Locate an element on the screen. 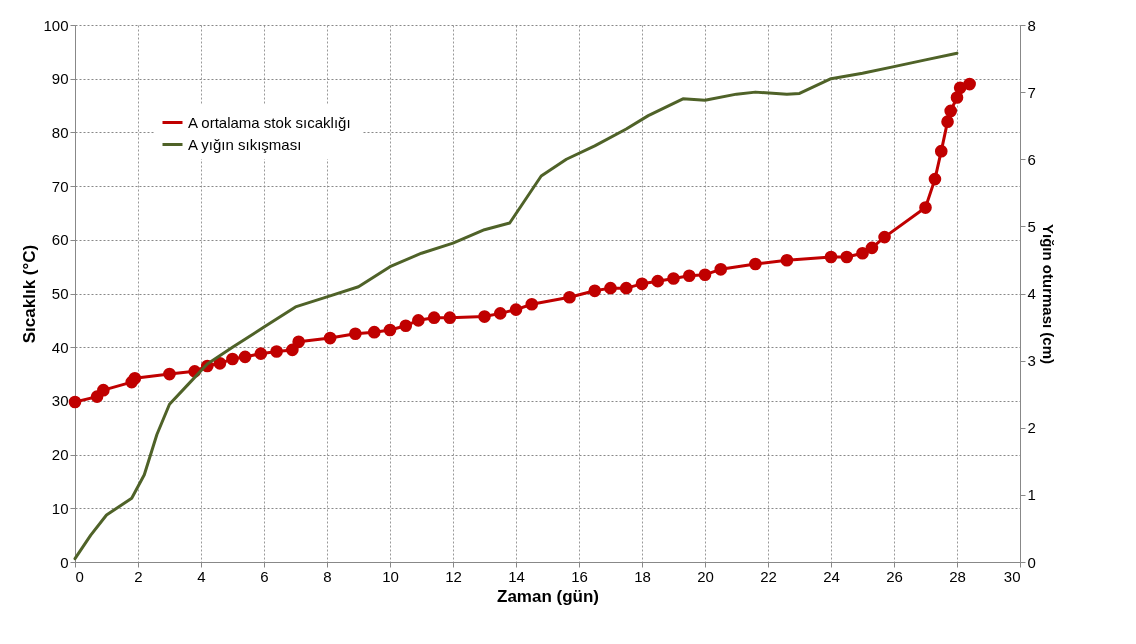  x-tick-label: 2 is located at coordinates (138, 576).